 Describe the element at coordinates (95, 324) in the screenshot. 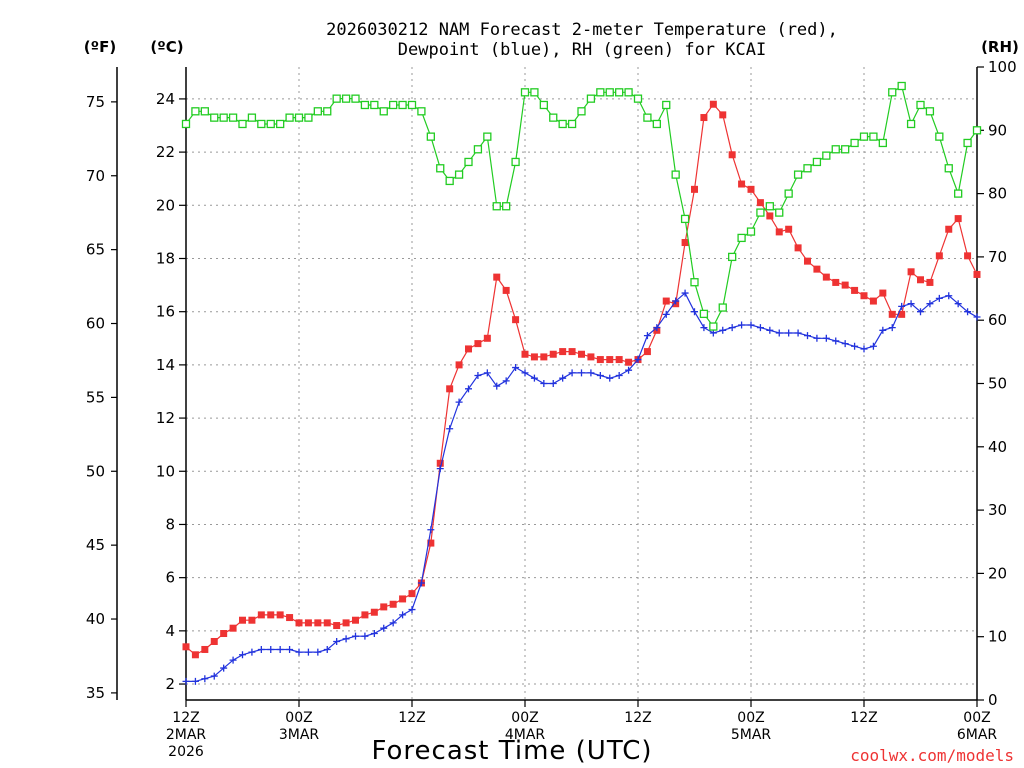

I see `fahrenheit-tick-label: 60` at that location.